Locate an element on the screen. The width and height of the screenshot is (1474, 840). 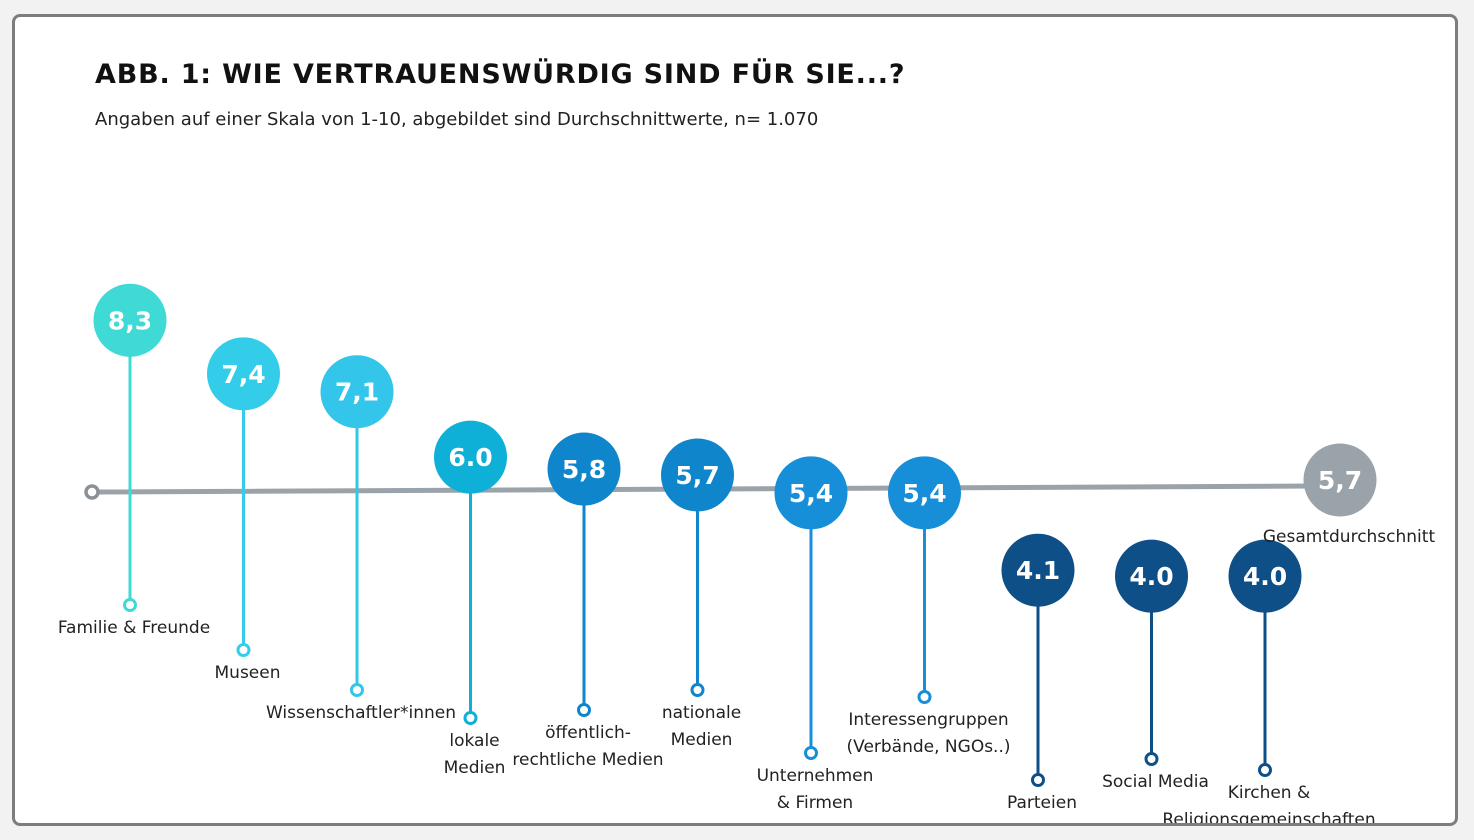
category-label: nationale is located at coordinates (701, 713).